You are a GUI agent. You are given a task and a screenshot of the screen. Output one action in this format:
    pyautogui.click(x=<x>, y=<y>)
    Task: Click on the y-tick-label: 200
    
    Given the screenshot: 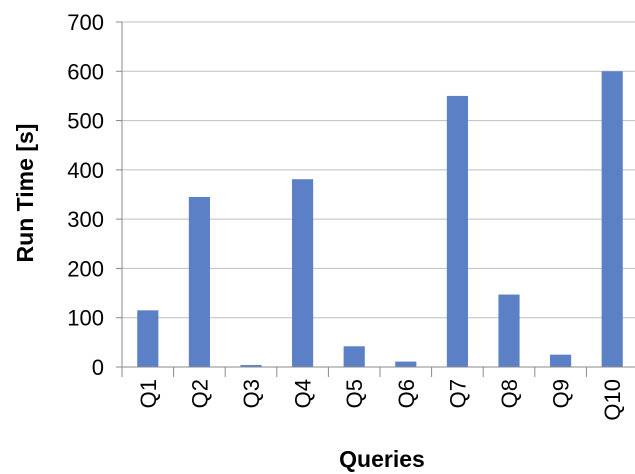 What is the action you would take?
    pyautogui.click(x=85, y=268)
    